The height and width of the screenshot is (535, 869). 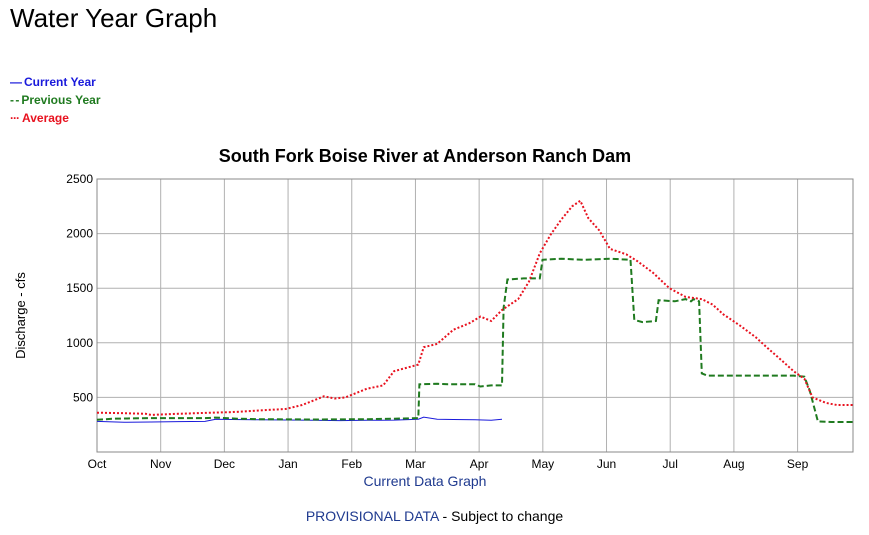 I want to click on y-tick-label: 2500, so click(x=79, y=179).